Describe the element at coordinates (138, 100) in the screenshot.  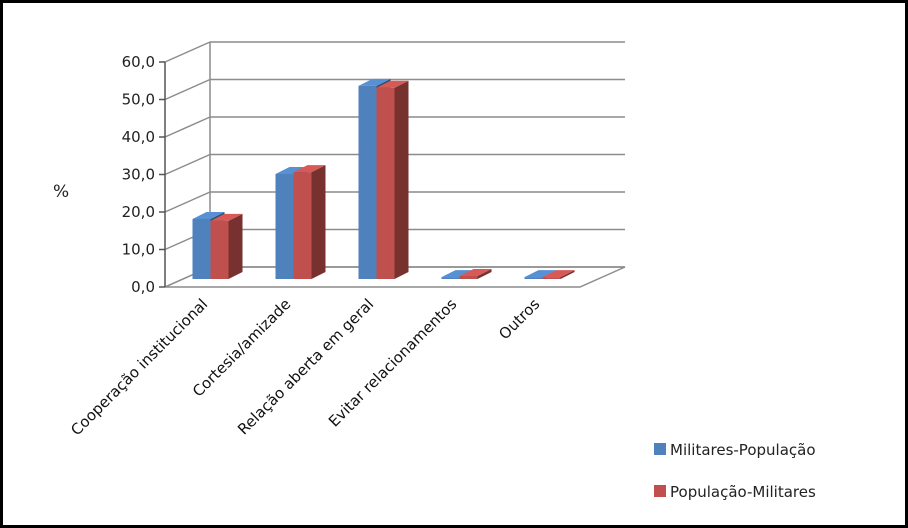
I see `y-tick-label: 50,0` at that location.